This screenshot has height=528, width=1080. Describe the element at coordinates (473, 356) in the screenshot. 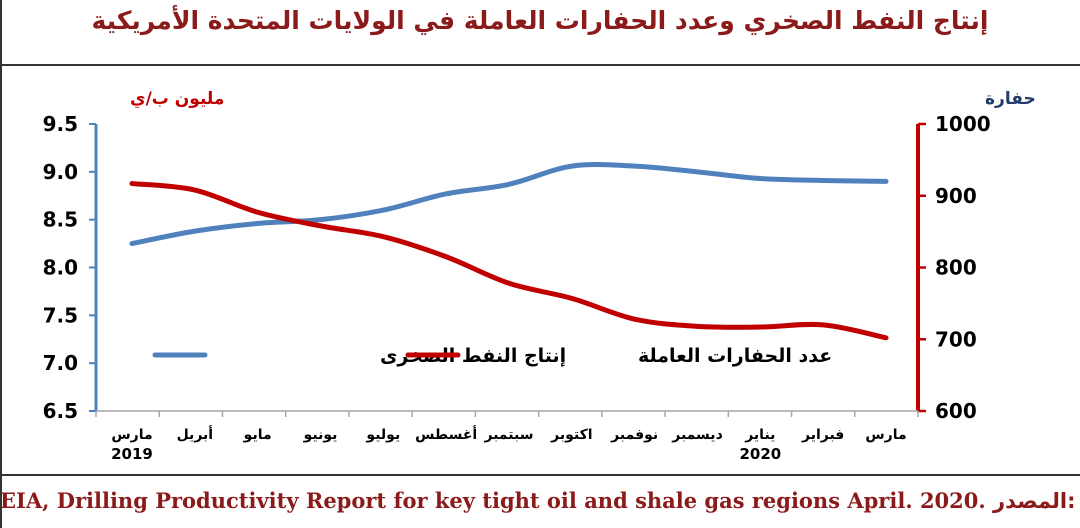

I see `legend-label-production: إنتاج النفط الصخرى` at that location.